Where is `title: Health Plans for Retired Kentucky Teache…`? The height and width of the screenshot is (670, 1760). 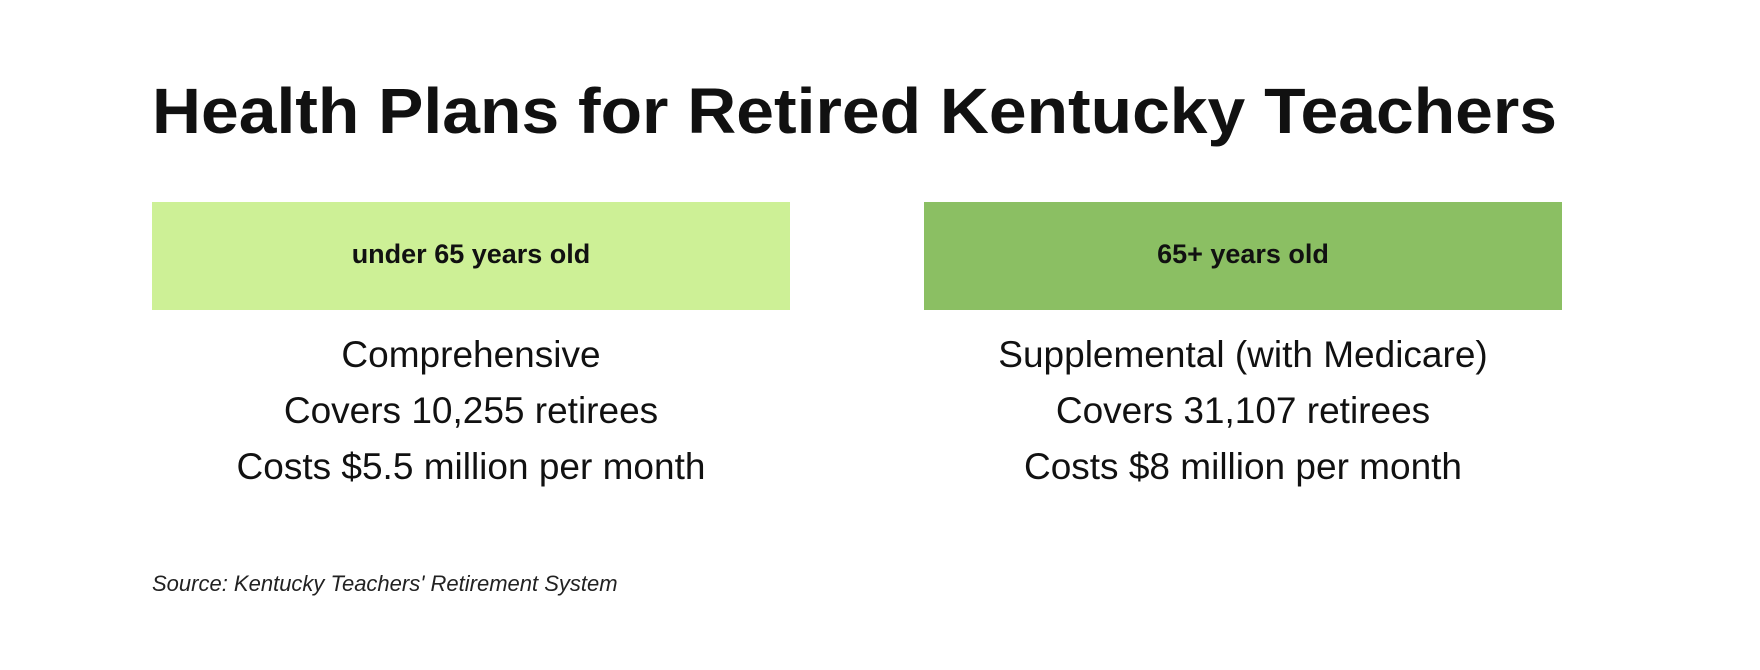
title: Health Plans for Retired Kentucky Teache… is located at coordinates (854, 111).